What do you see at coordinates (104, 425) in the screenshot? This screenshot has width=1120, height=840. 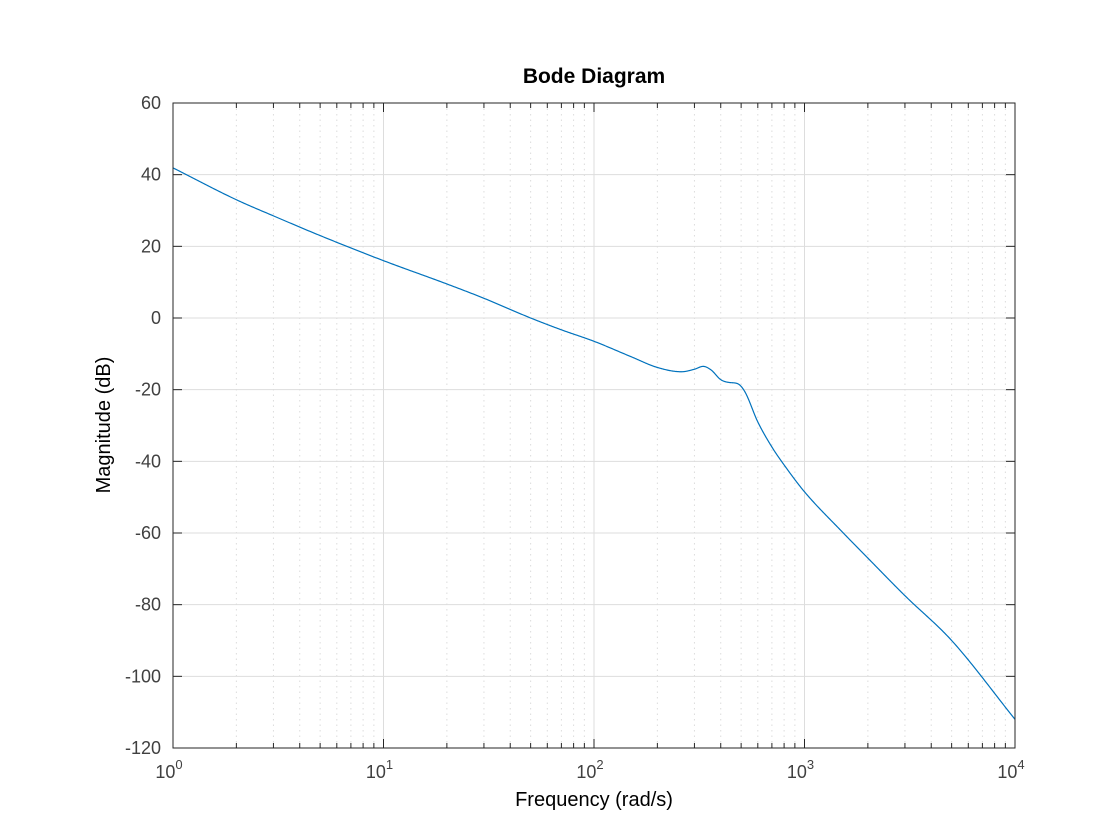 I see `y-axis-label: Magnitude (dB)` at bounding box center [104, 425].